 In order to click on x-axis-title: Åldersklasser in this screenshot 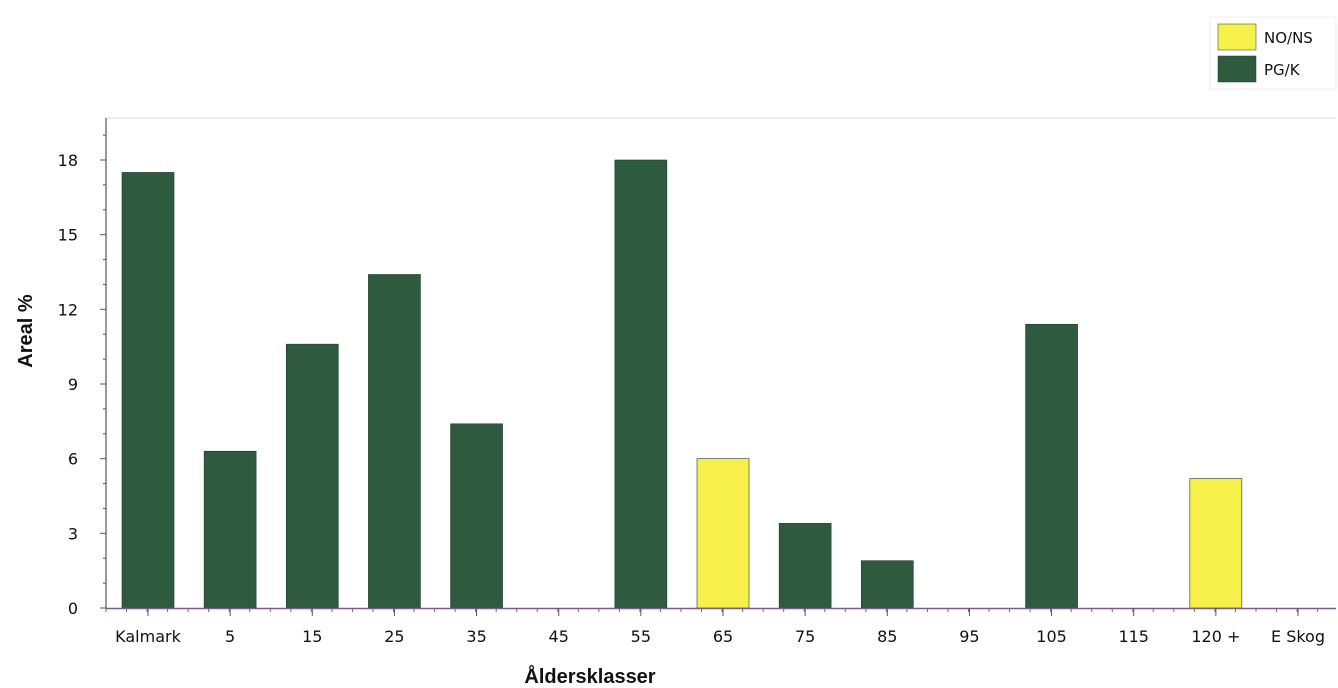, I will do `click(589, 676)`.